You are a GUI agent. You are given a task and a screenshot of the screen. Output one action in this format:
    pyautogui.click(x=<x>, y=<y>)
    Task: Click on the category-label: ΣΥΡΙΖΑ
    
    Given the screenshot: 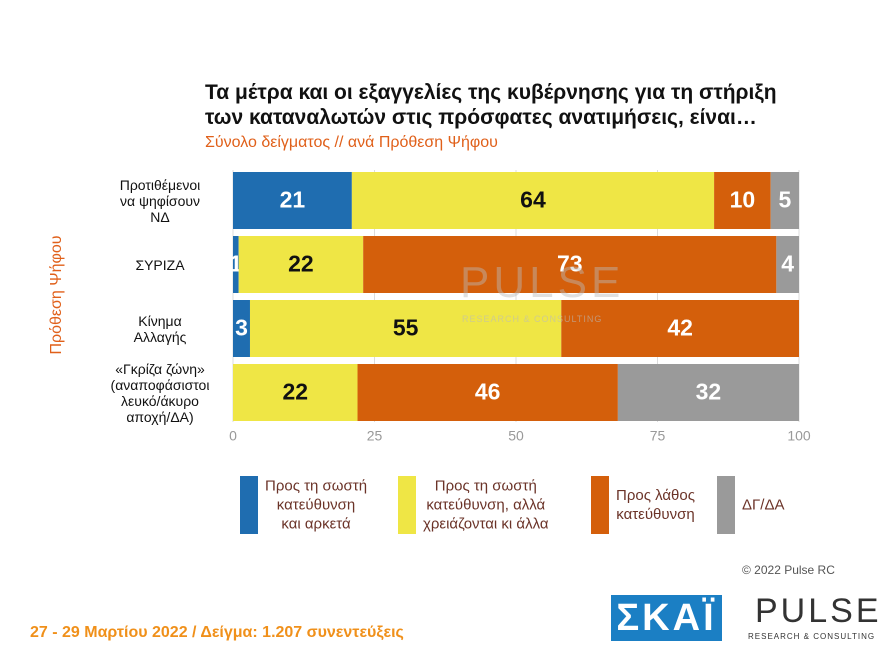 What is the action you would take?
    pyautogui.click(x=160, y=264)
    